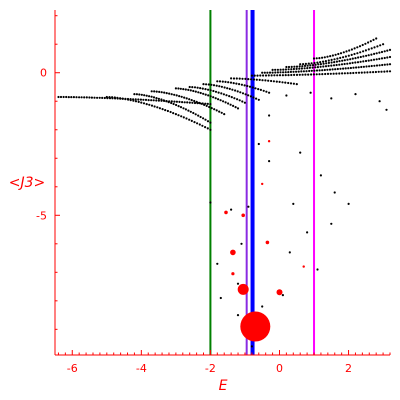 This screenshot has width=400, height=400. Describe the element at coordinates (141, 368) in the screenshot. I see `x-tick-label-1: -4` at that location.